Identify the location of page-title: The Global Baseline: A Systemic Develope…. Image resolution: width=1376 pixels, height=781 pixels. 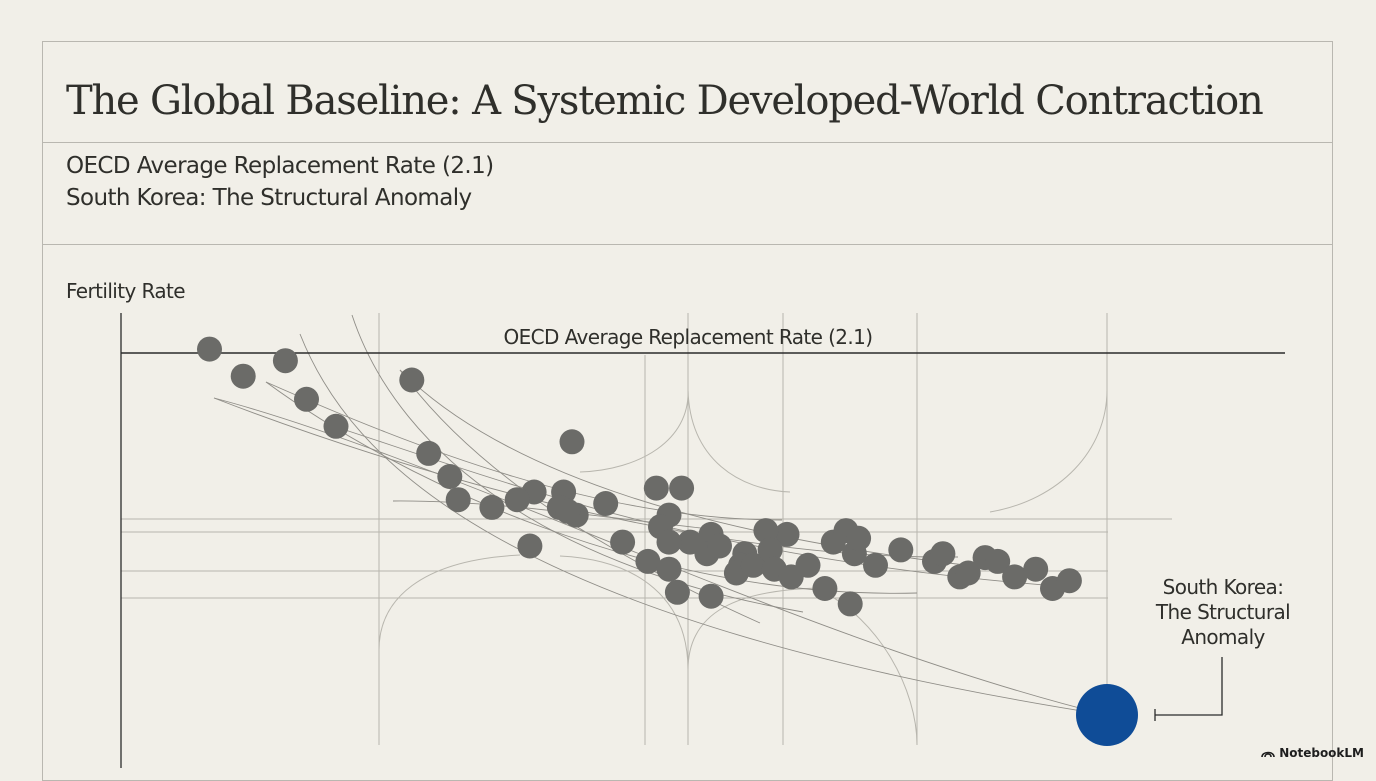
(665, 101).